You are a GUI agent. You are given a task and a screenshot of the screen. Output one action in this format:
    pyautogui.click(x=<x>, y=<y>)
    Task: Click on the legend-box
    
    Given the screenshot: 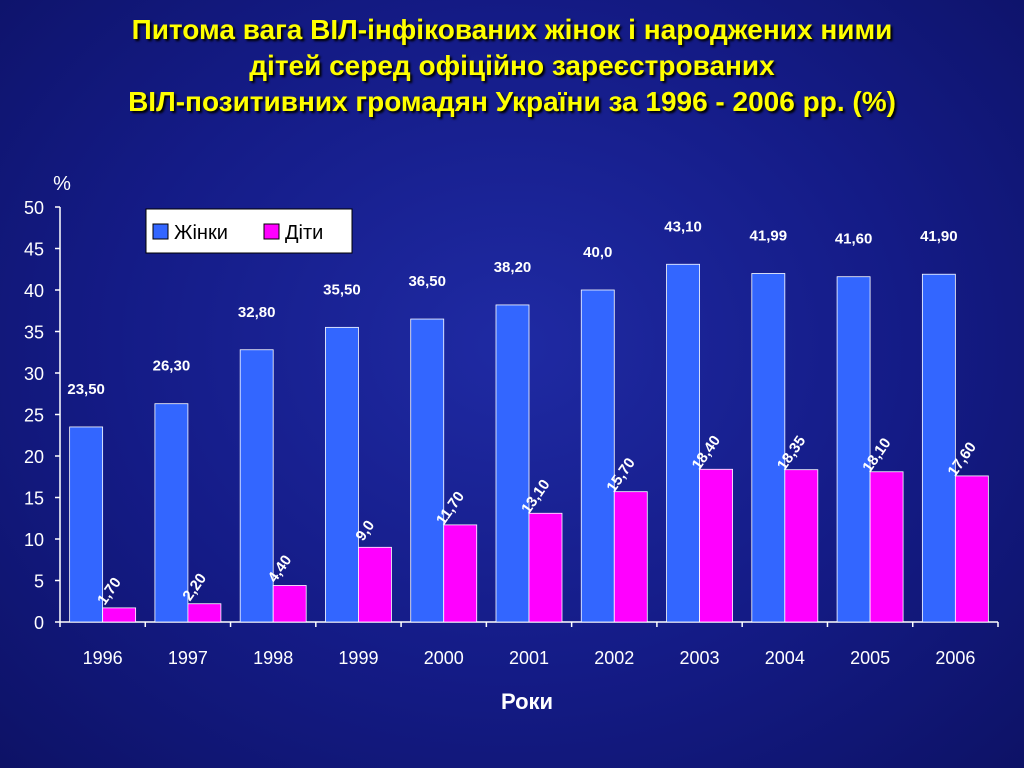 What is the action you would take?
    pyautogui.click(x=249, y=231)
    